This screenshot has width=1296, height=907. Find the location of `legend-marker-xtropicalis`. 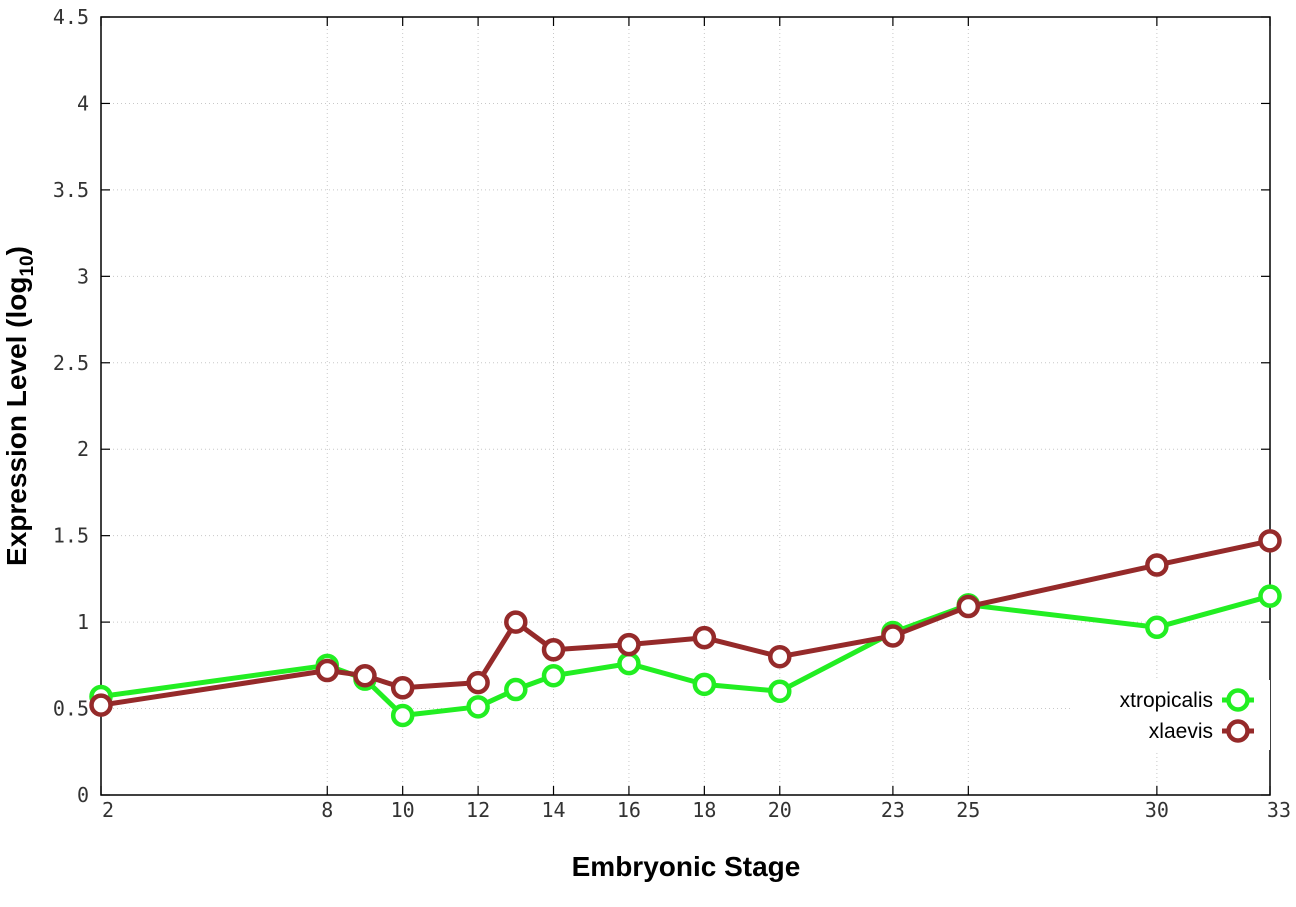

legend-marker-xtropicalis is located at coordinates (1238, 700).